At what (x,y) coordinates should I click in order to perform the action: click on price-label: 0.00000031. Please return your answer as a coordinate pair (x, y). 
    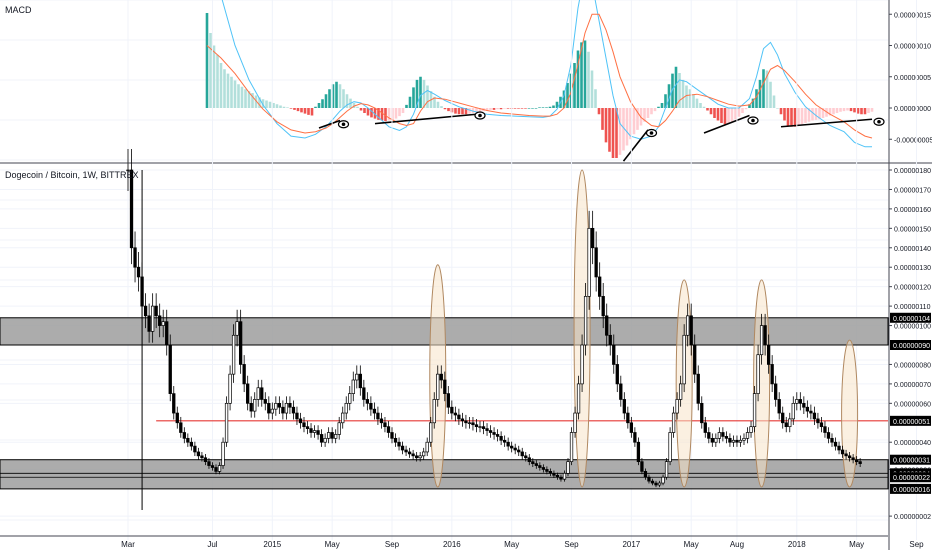
    Looking at the image, I should click on (911, 461).